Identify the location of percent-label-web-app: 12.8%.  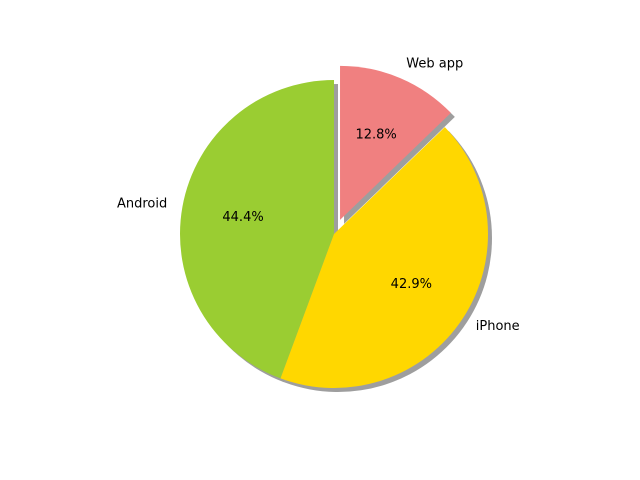
(375, 134).